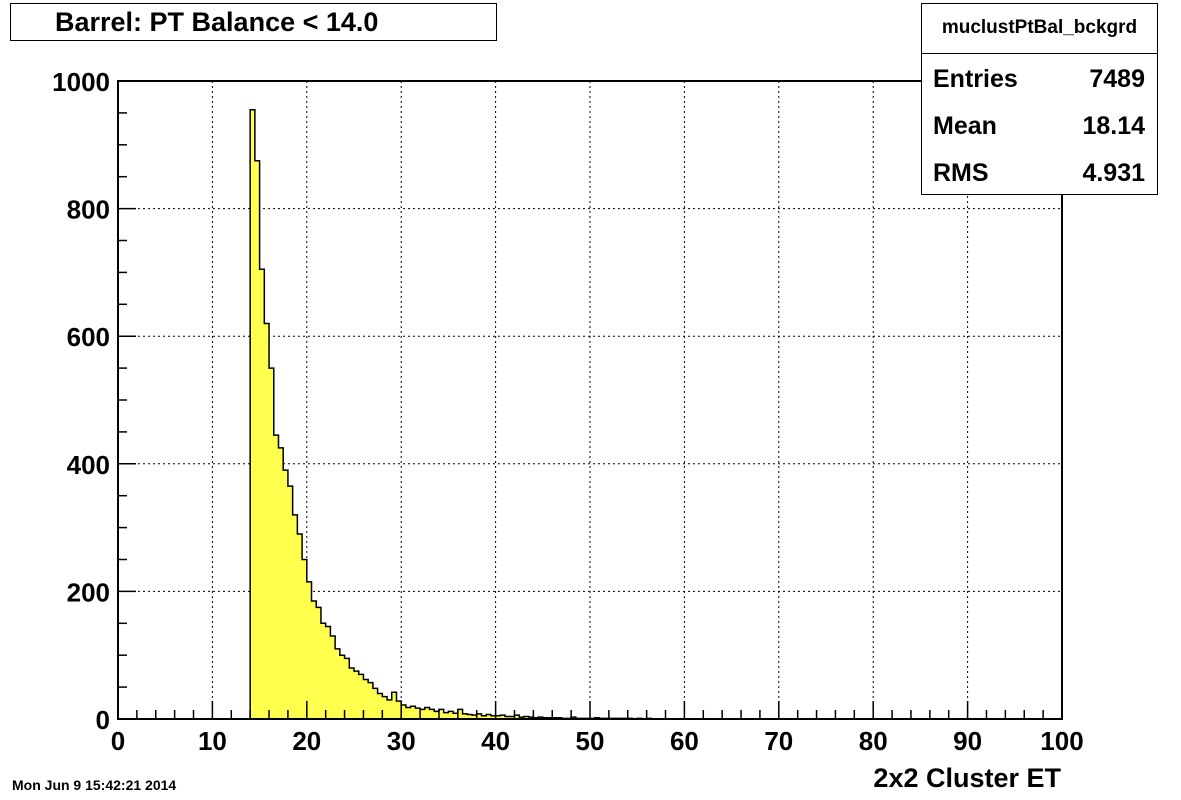 This screenshot has height=800, width=1181. Describe the element at coordinates (495, 741) in the screenshot. I see `x-tick-label: 40` at that location.